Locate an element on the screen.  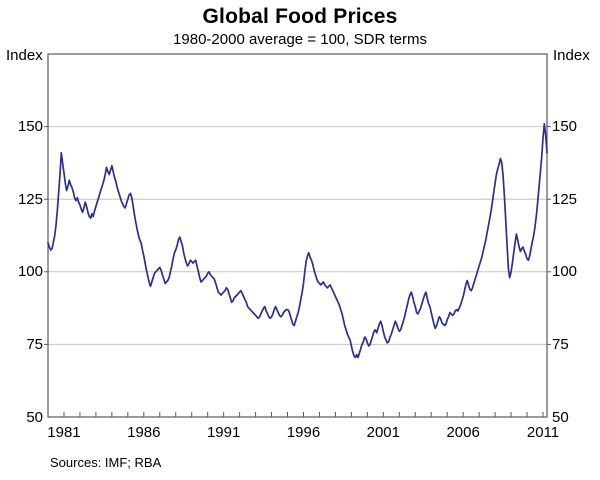
y-tick-label-left: 100 is located at coordinates (30, 272).